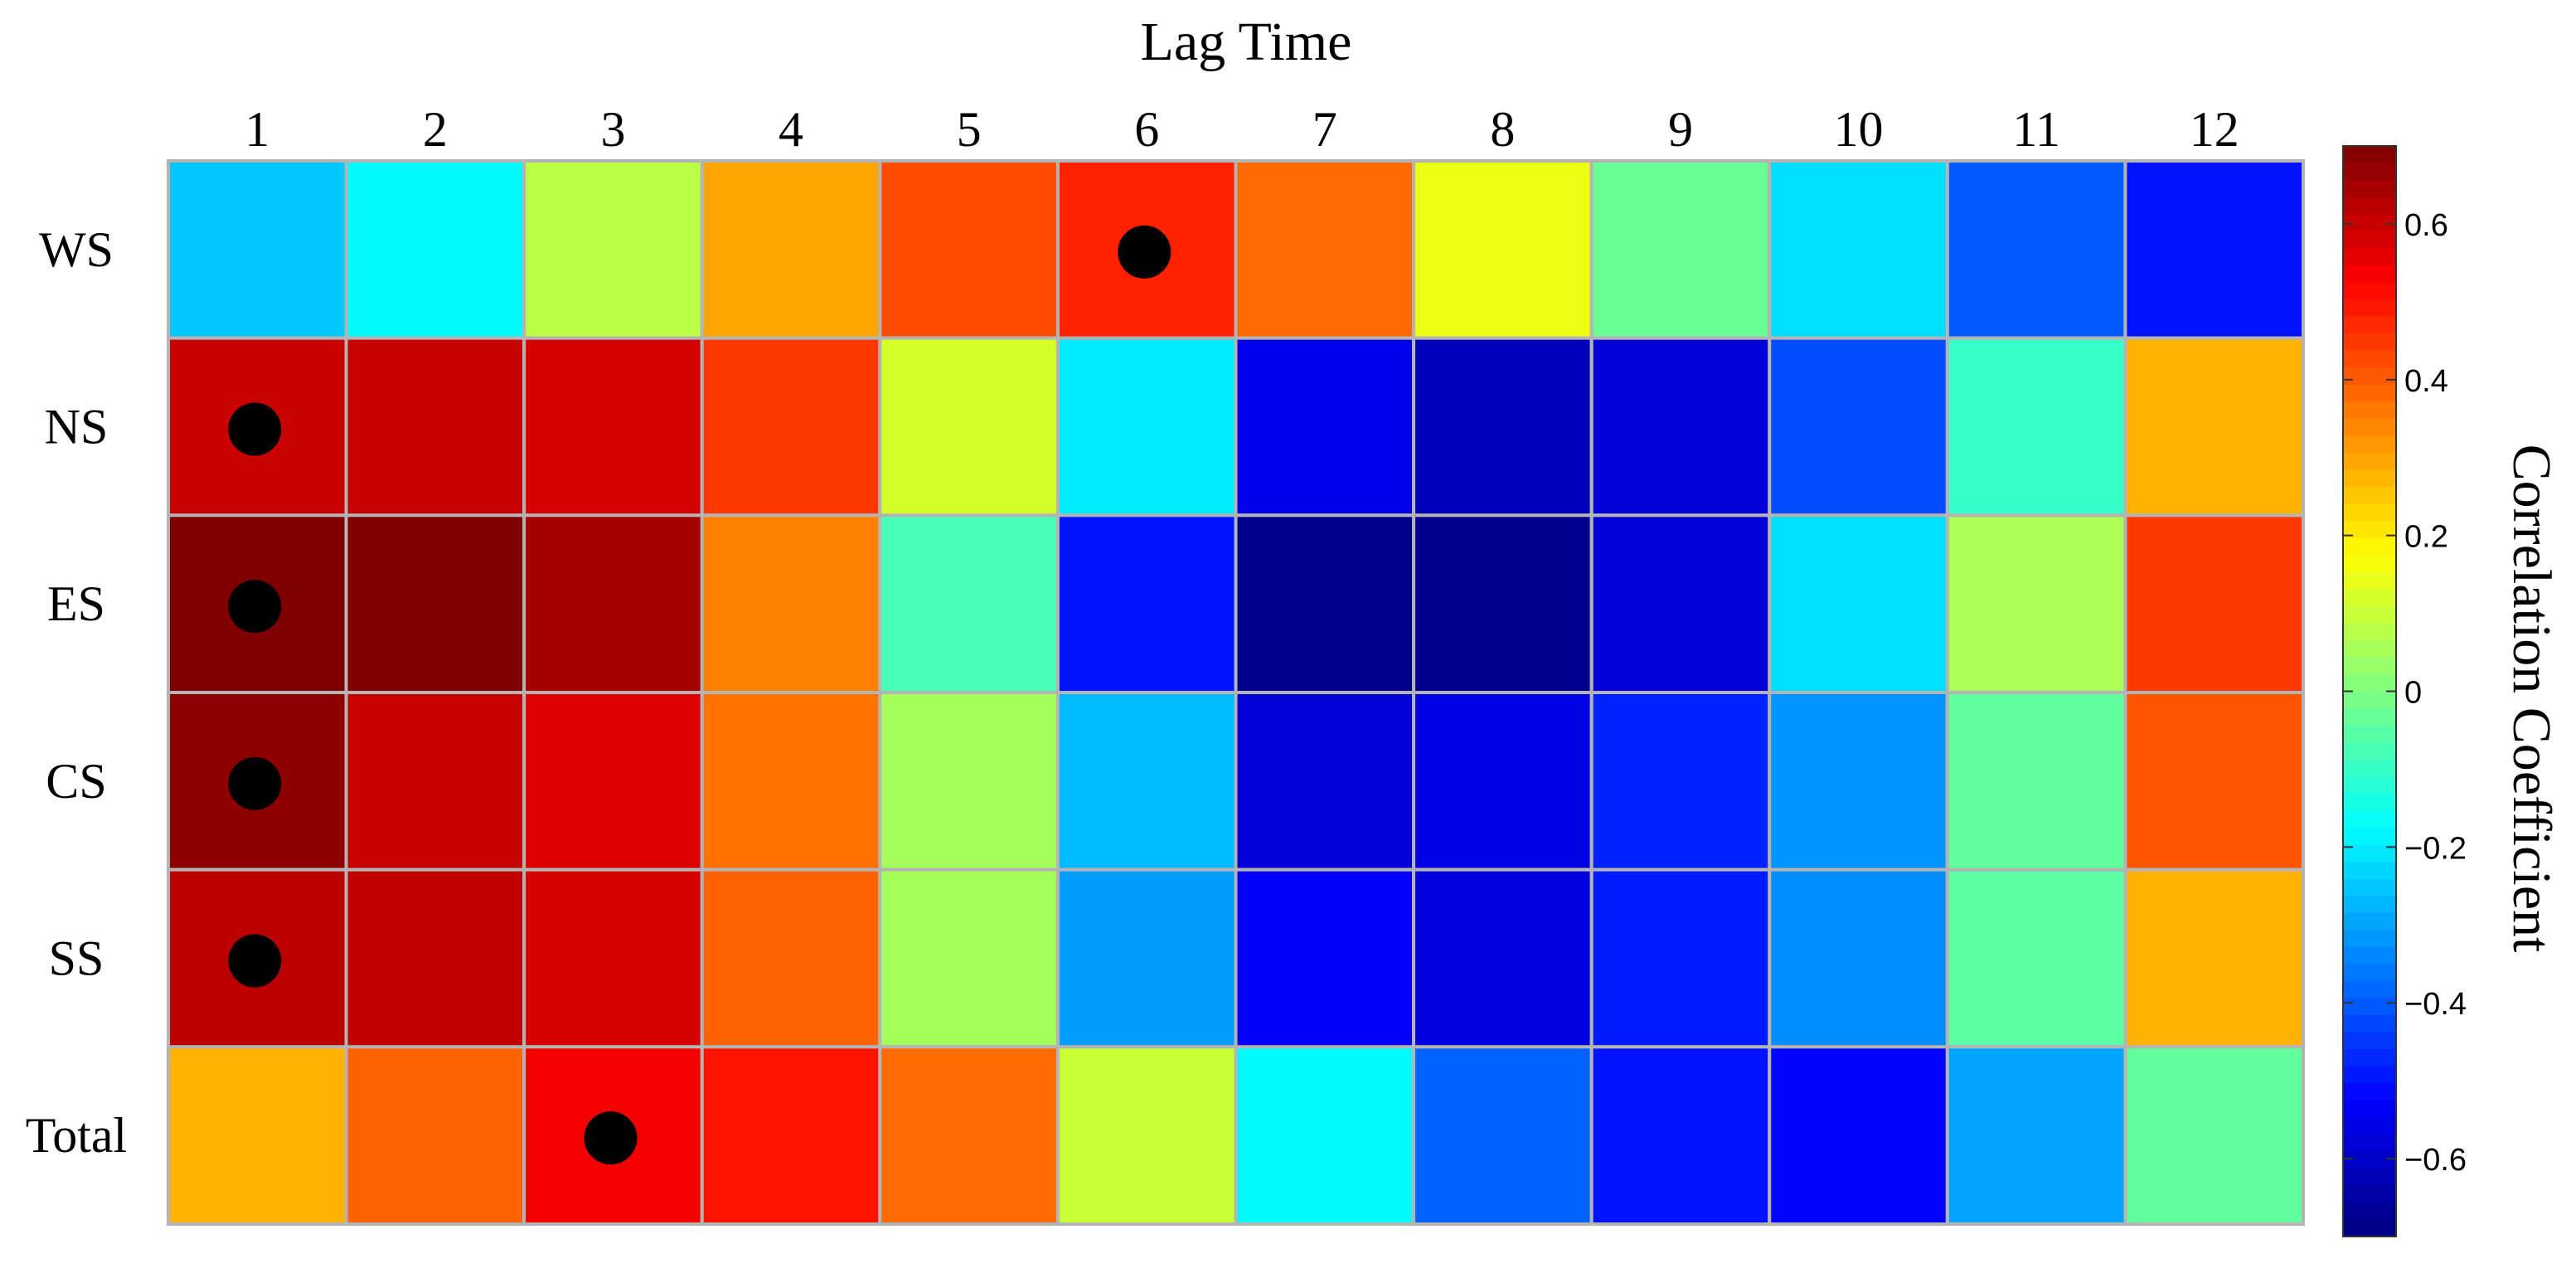 Image resolution: width=2576 pixels, height=1278 pixels. I want to click on colorbar-tick-label: −0.2, so click(2435, 848).